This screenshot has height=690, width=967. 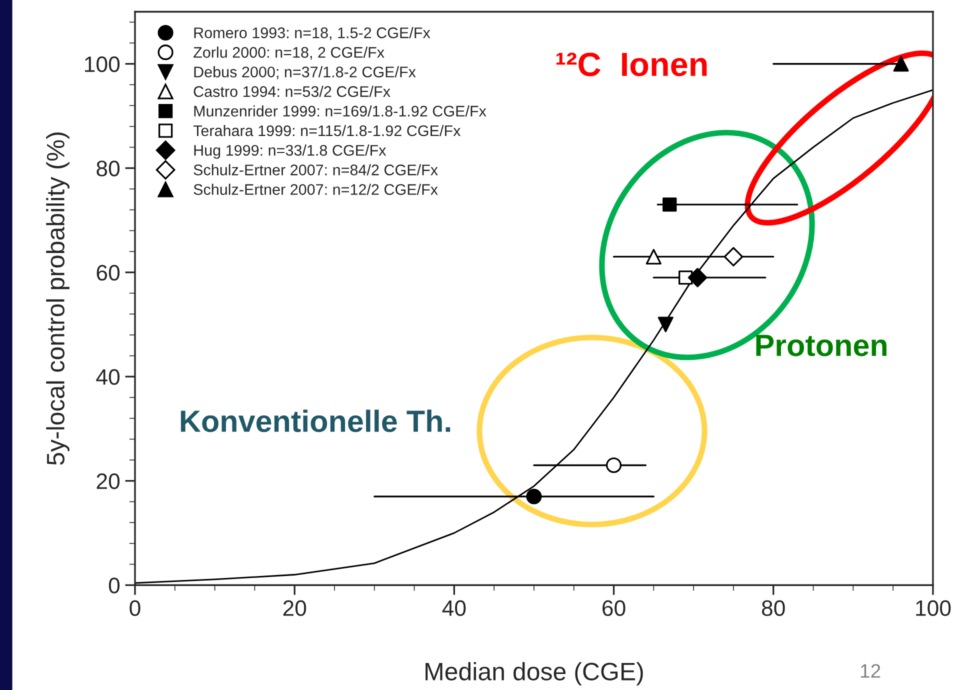 What do you see at coordinates (315, 421) in the screenshot?
I see `annotation: Konventionelle Th.` at bounding box center [315, 421].